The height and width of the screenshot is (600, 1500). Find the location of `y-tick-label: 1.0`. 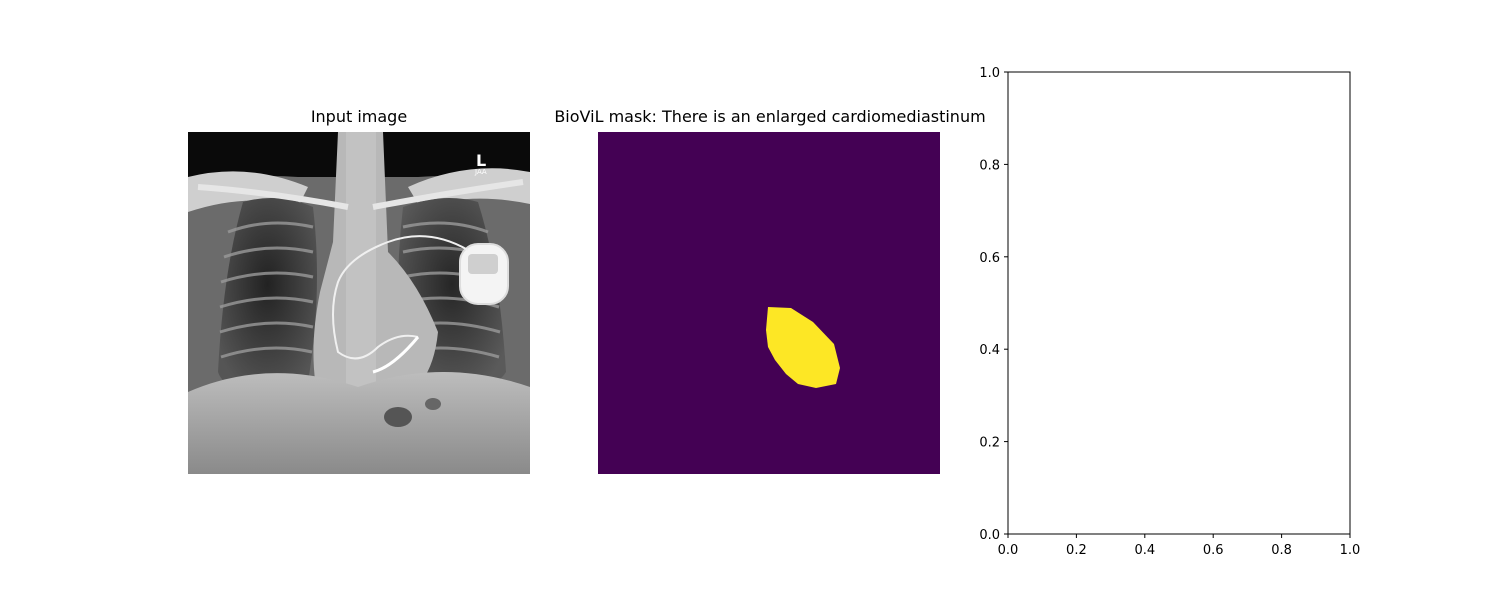

y-tick-label: 1.0 is located at coordinates (989, 73).